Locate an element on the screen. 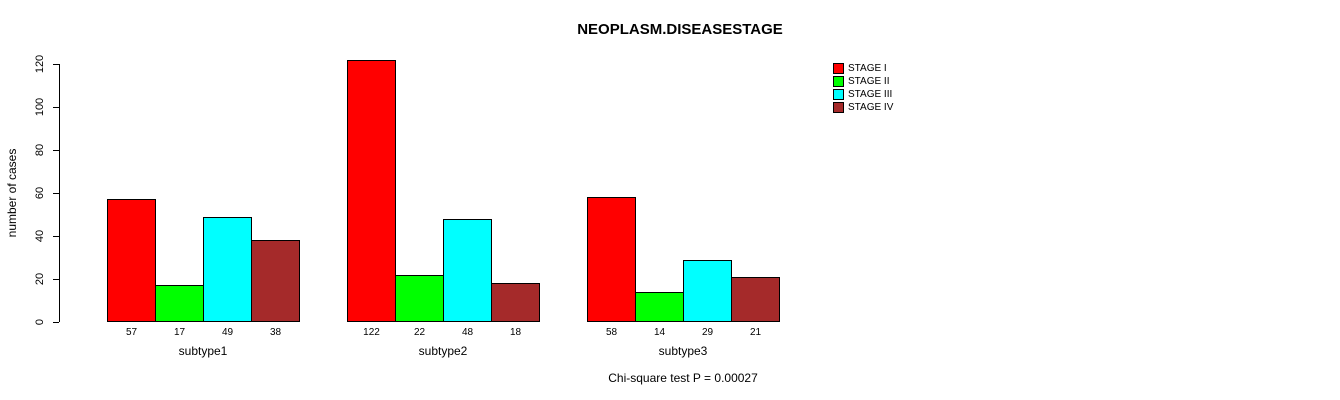  y-tick-label: 40 is located at coordinates (40, 236).